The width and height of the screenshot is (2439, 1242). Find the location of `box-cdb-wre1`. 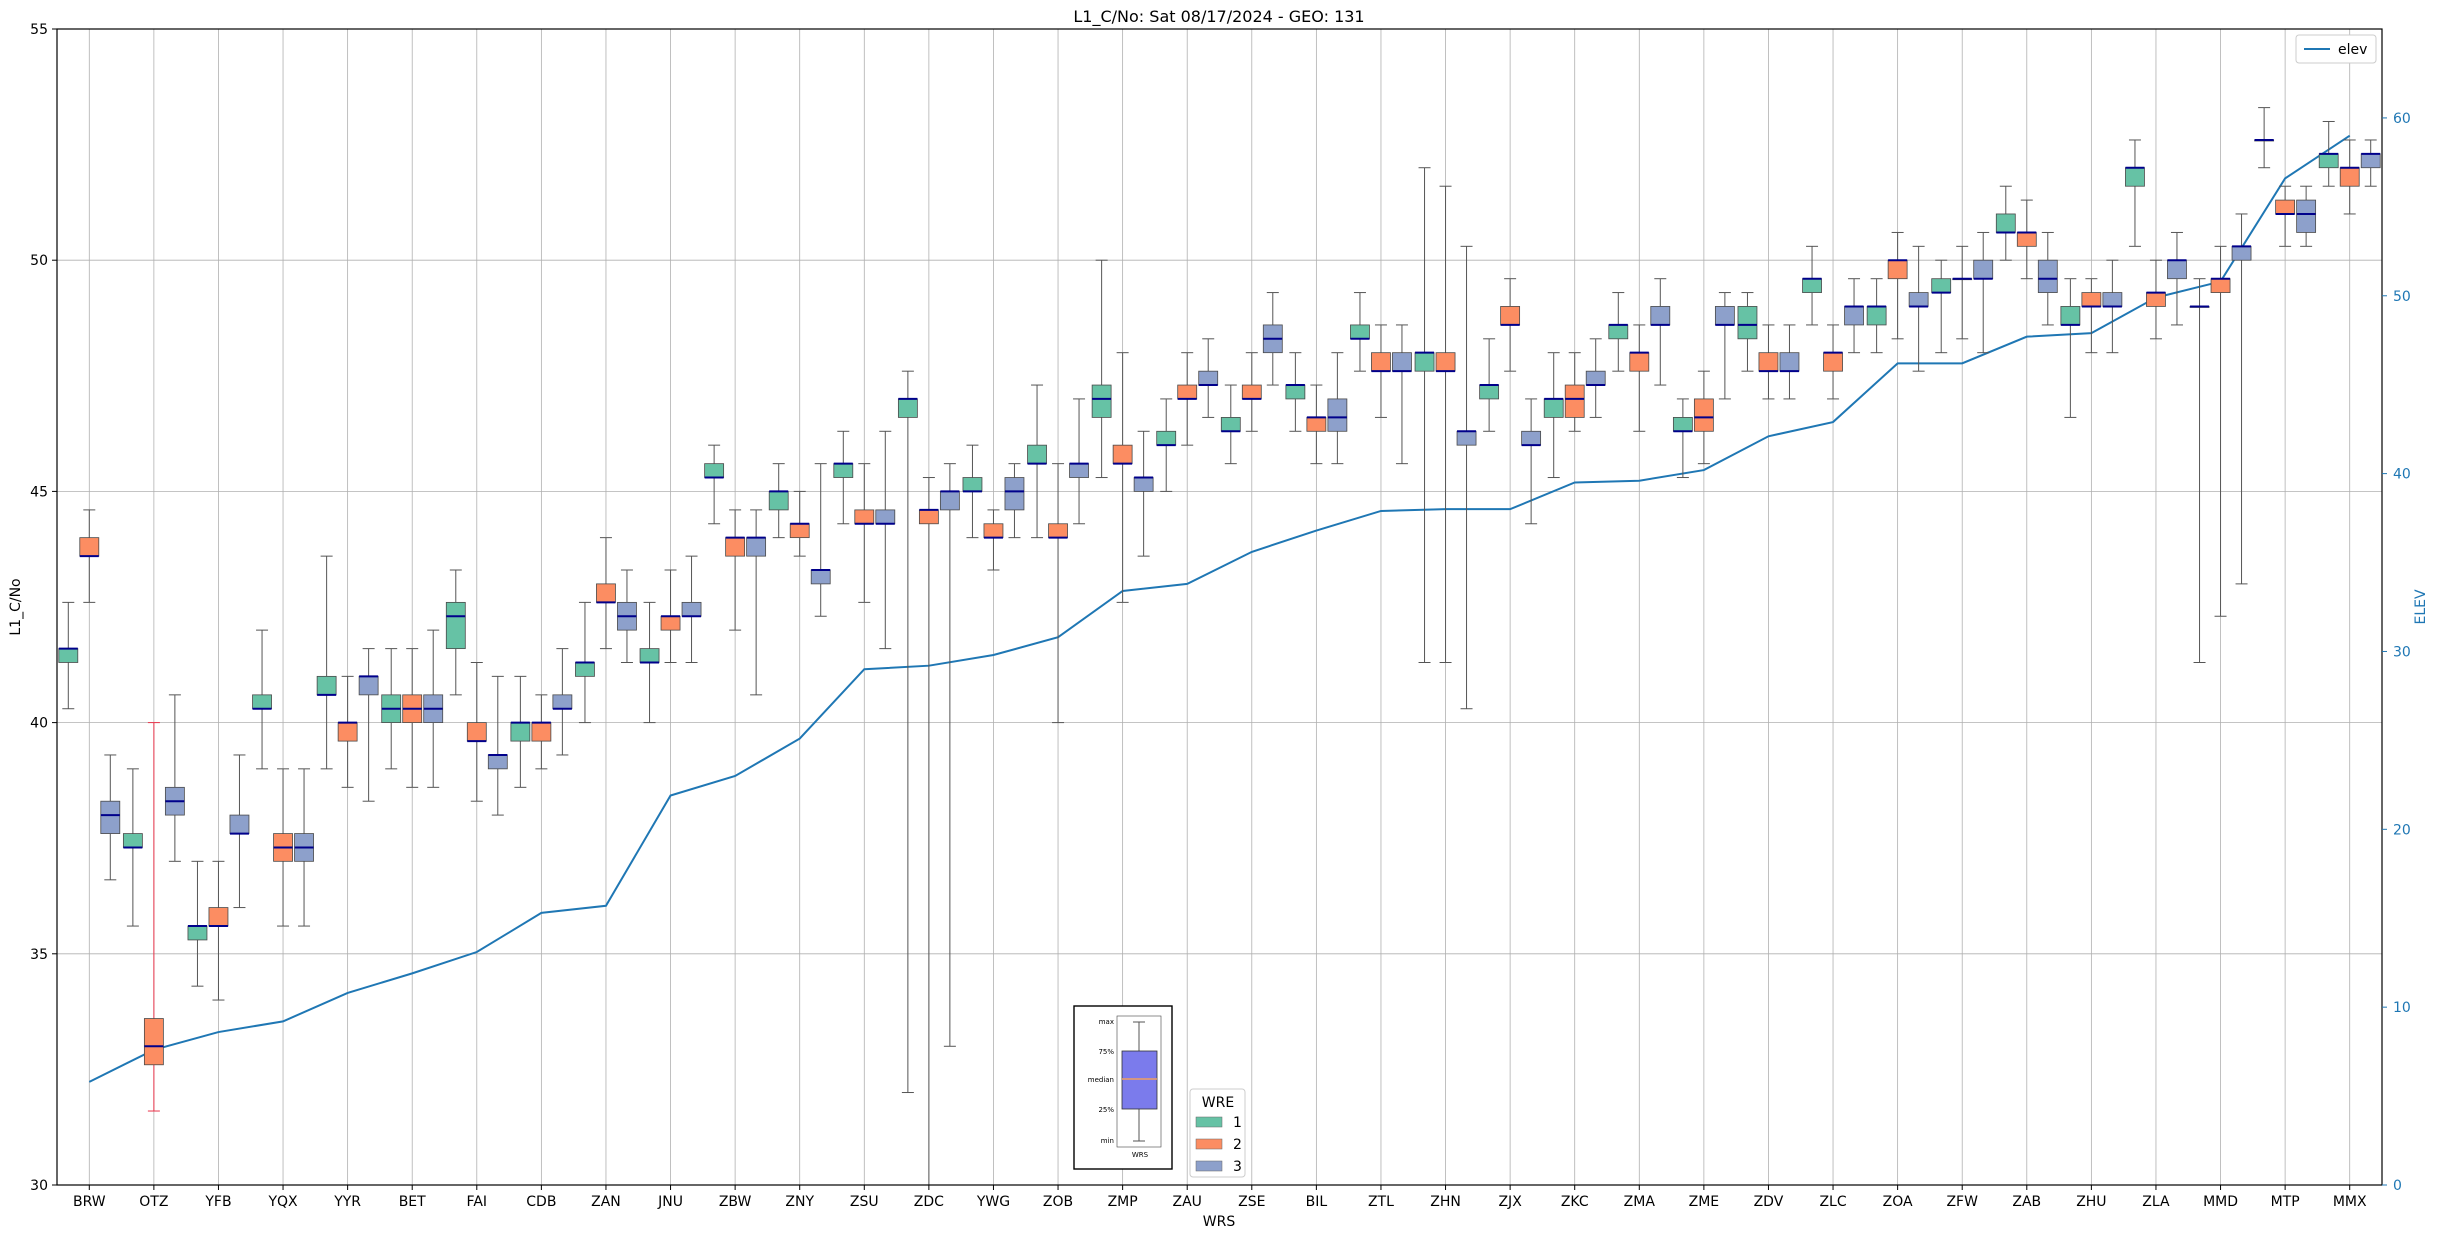

box-cdb-wre1 is located at coordinates (520, 731).